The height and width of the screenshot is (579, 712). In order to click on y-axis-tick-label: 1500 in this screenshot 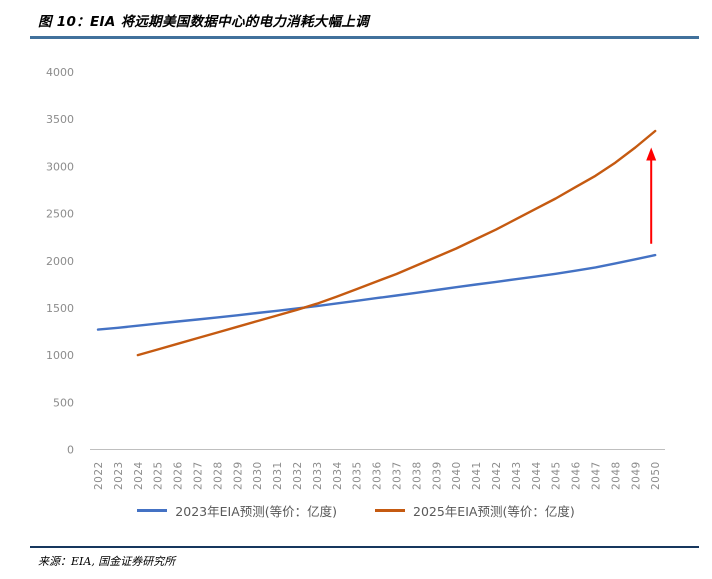, I will do `click(60, 308)`.